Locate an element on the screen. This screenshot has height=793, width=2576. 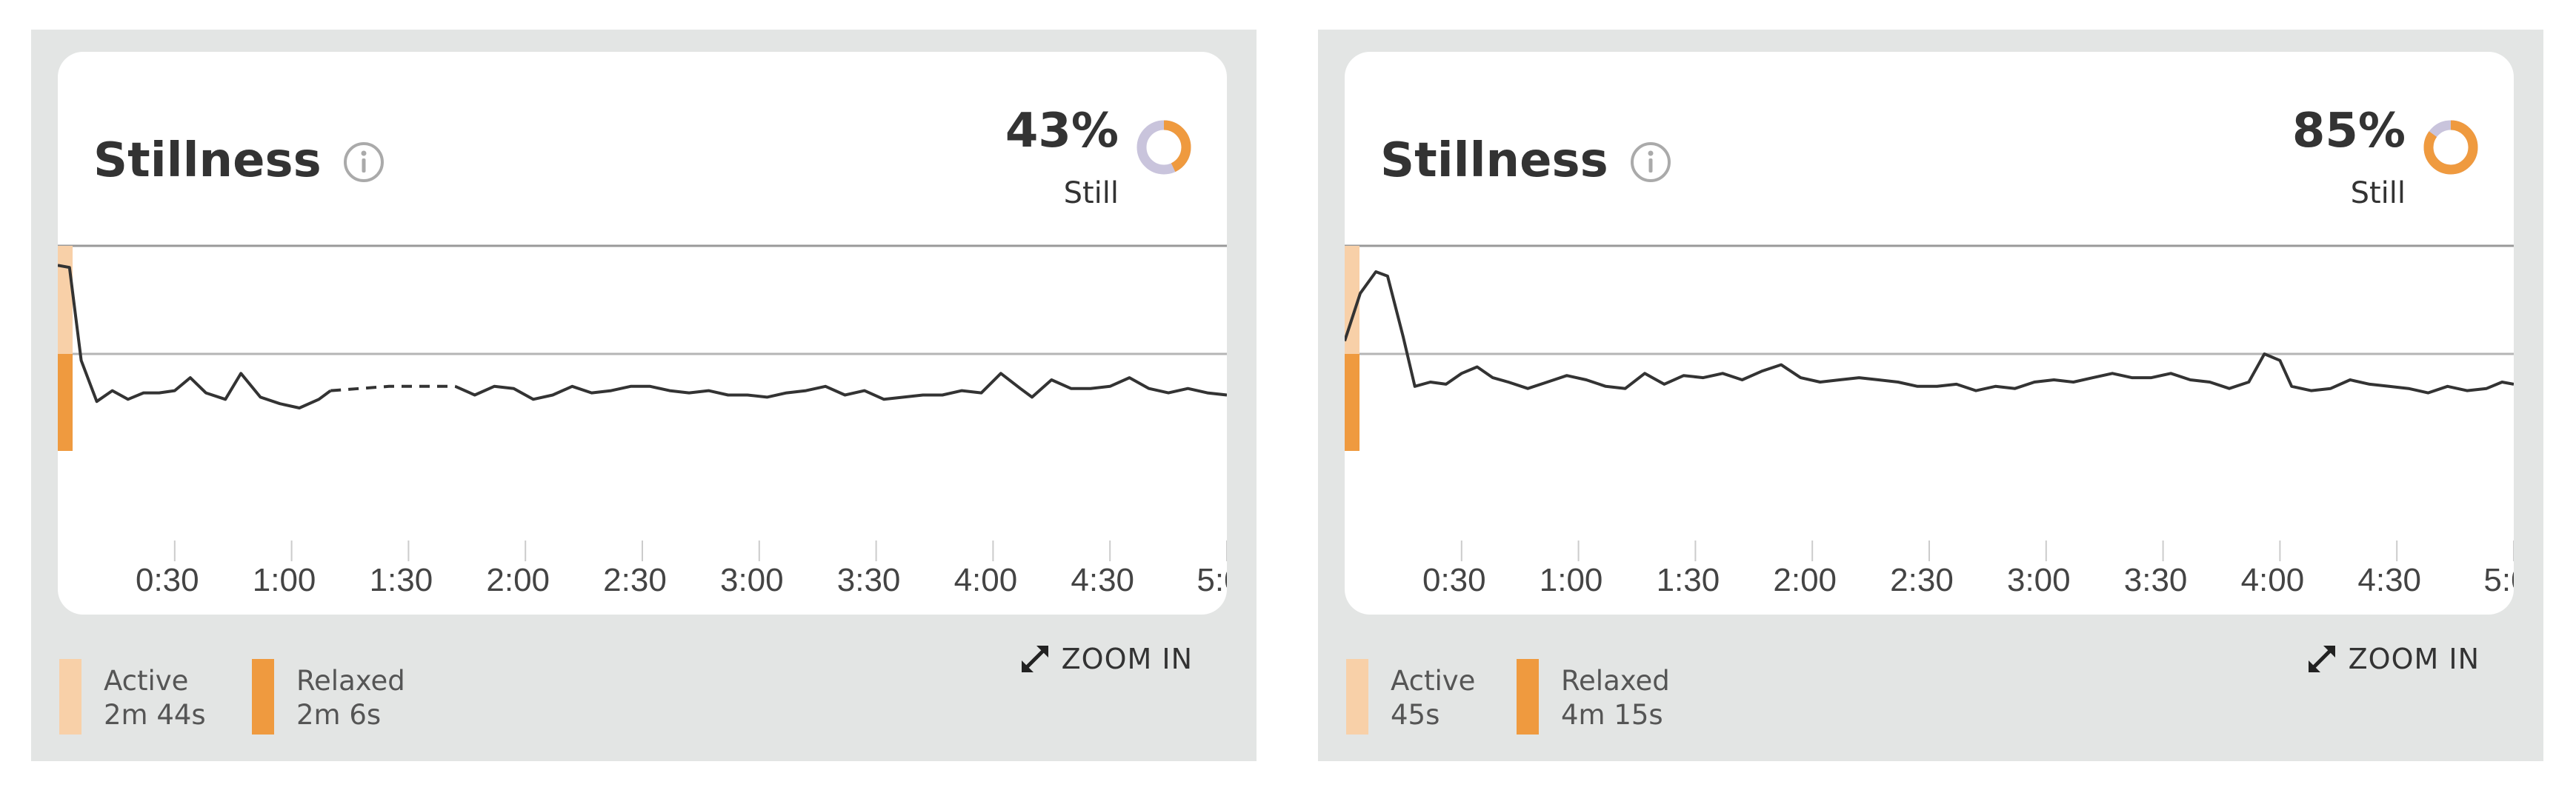
relaxed-value: 2m 6s is located at coordinates (339, 715).